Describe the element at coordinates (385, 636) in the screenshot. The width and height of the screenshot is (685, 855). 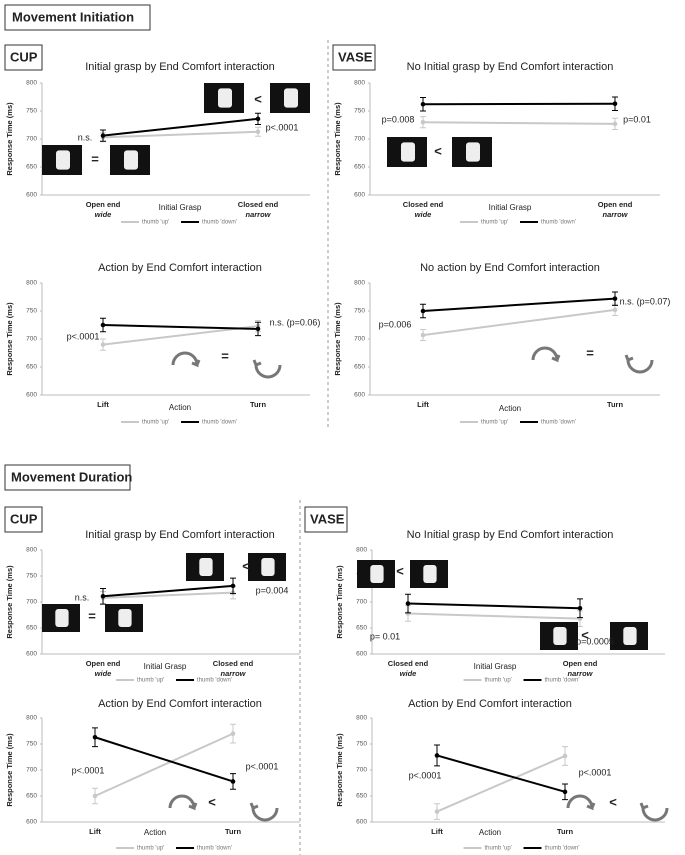
I see `annotation: p= 0.01` at that location.